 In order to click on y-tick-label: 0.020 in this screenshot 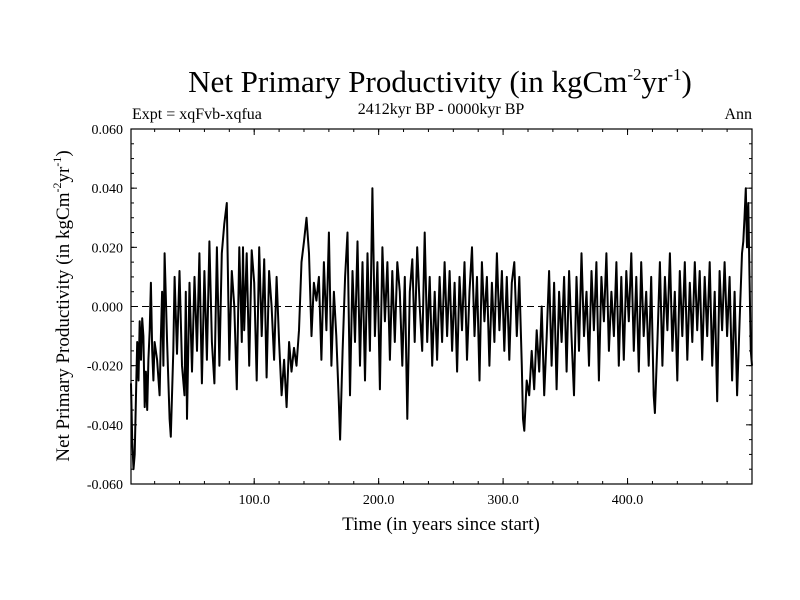, I will do `click(108, 248)`.